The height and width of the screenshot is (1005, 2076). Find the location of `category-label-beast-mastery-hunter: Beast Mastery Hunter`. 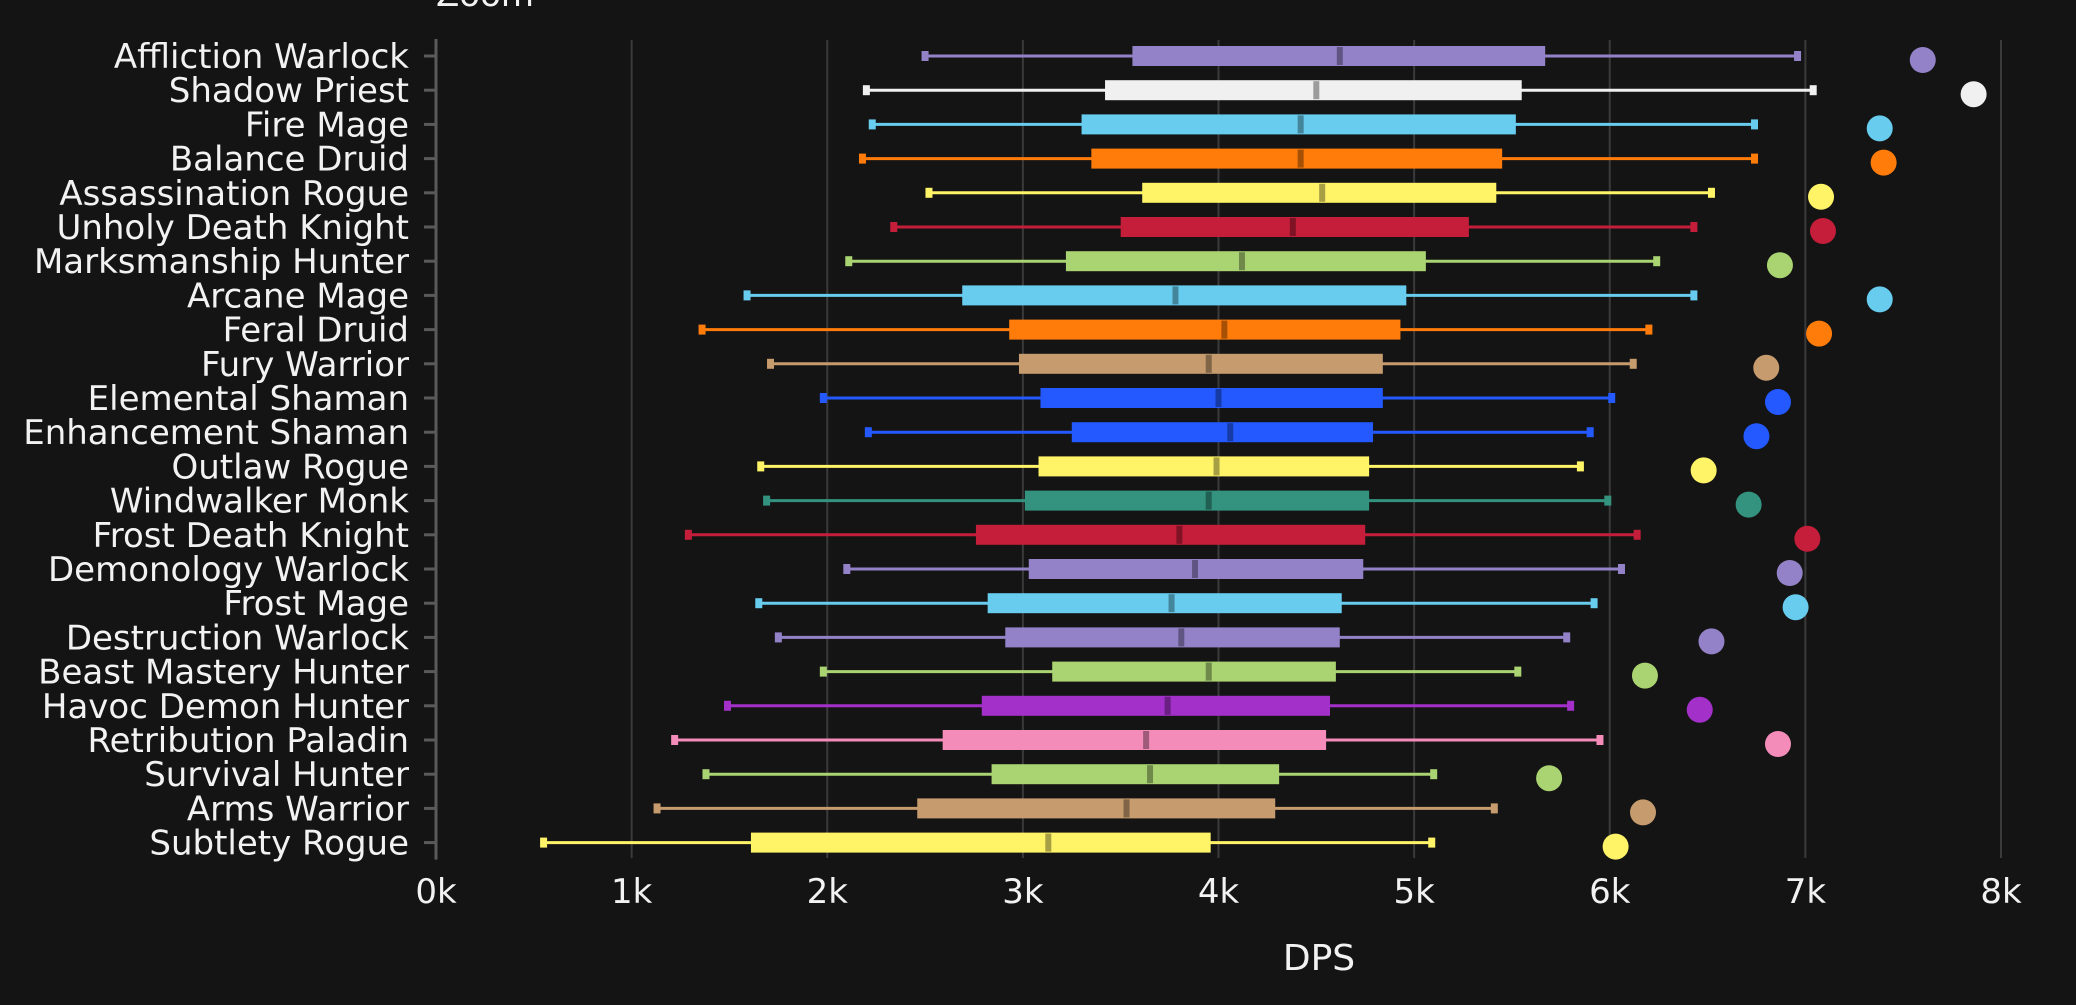

category-label-beast-mastery-hunter: Beast Mastery Hunter is located at coordinates (223, 673).